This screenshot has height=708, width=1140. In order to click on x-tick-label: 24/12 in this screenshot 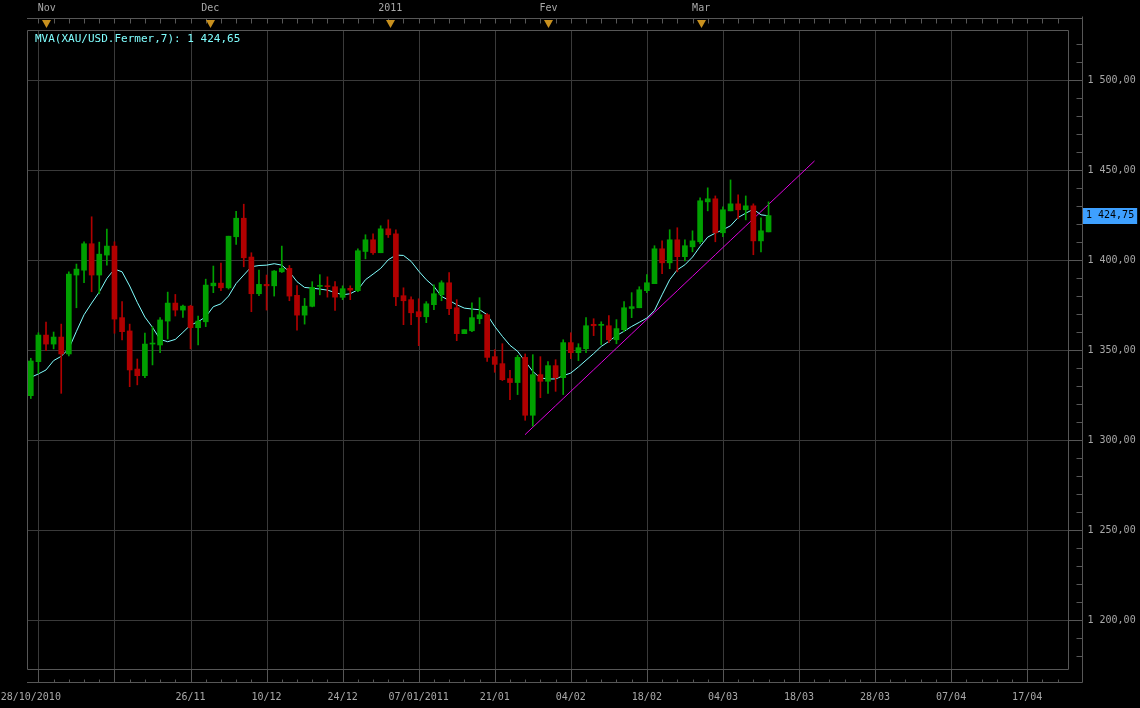, I will do `click(342, 697)`.